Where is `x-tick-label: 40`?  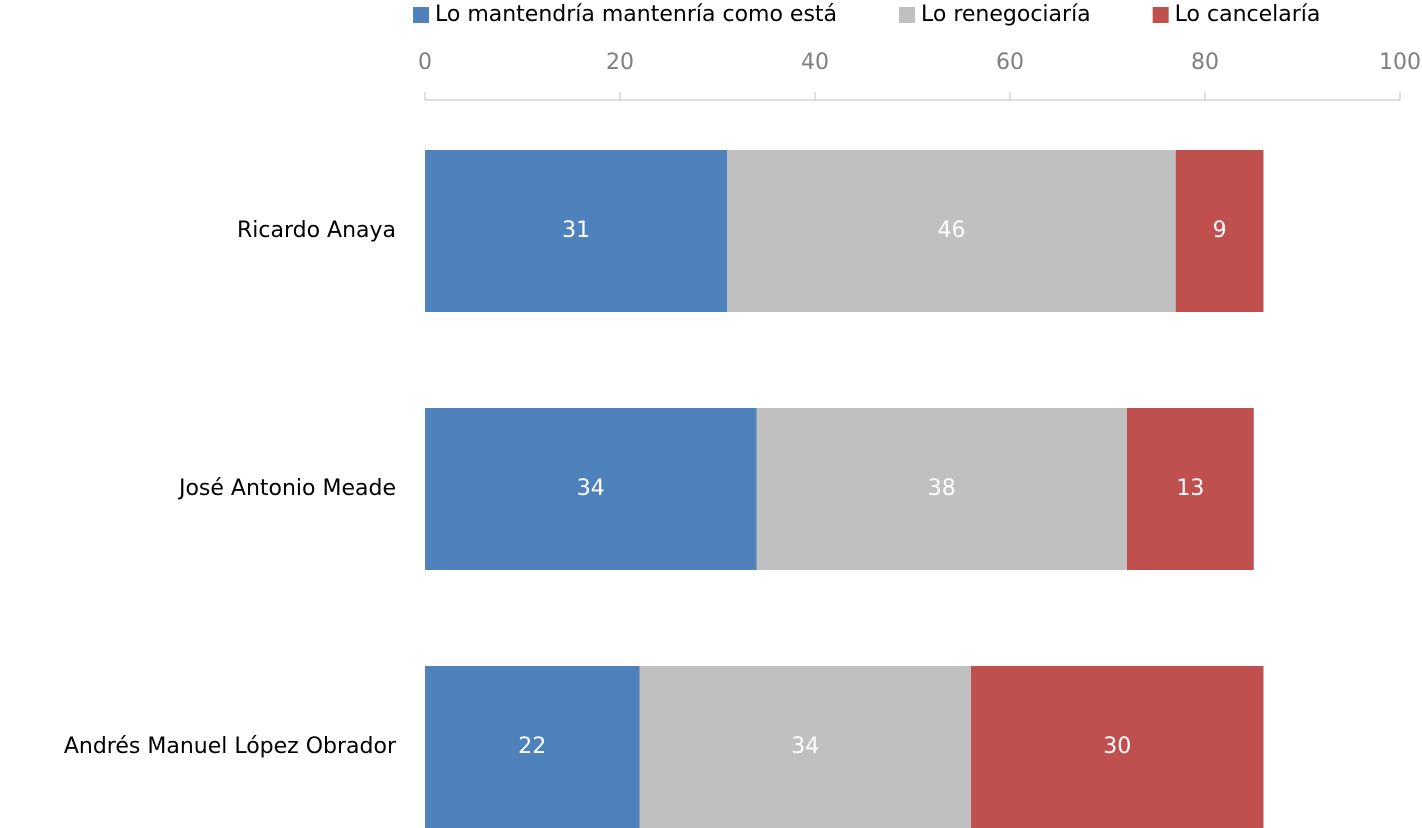 x-tick-label: 40 is located at coordinates (815, 62).